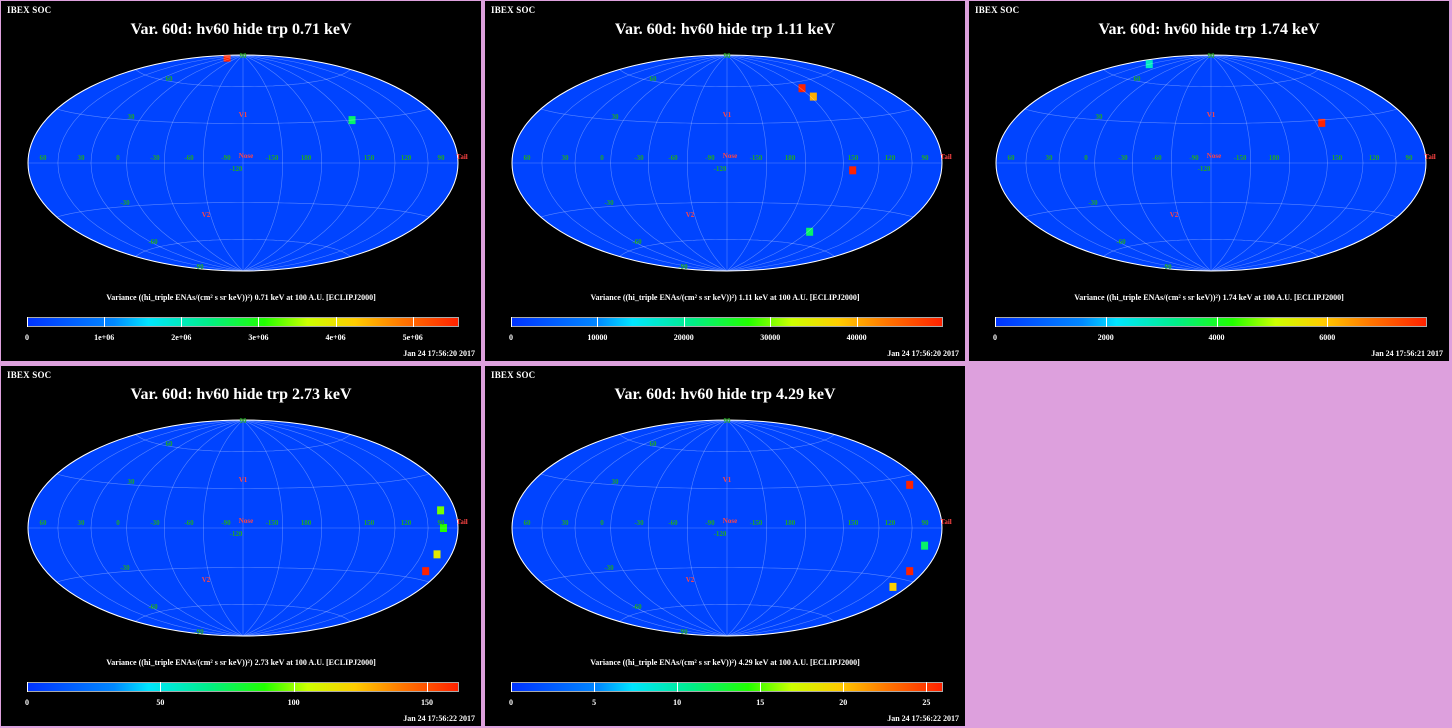  Describe the element at coordinates (272, 523) in the screenshot. I see `lon-label: -150` at that location.